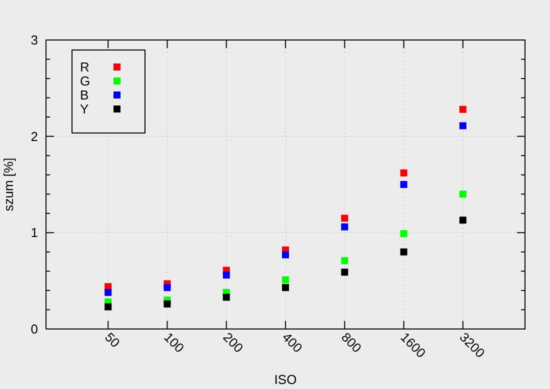 The height and width of the screenshot is (389, 550). Describe the element at coordinates (233, 343) in the screenshot. I see `x-tick-label: 200` at that location.